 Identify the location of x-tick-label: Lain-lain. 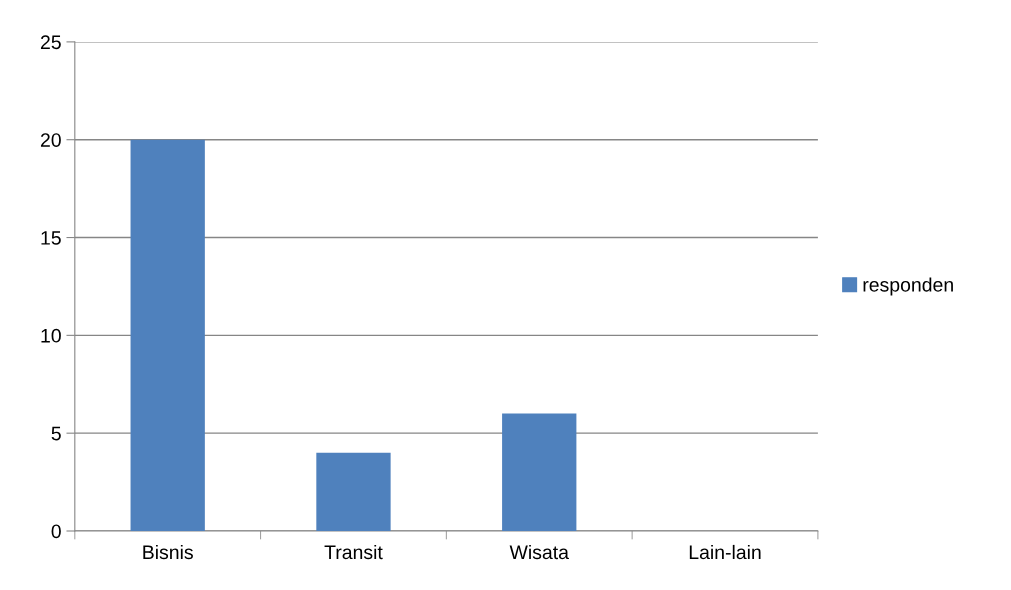
(725, 552).